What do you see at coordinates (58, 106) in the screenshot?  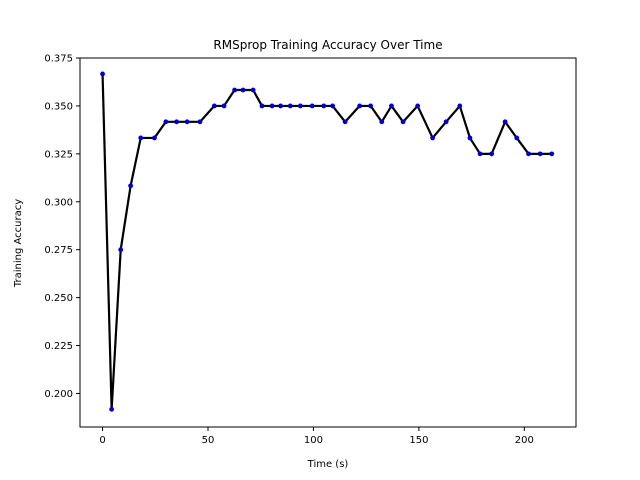 I see `y-tick-label: 0.350` at bounding box center [58, 106].